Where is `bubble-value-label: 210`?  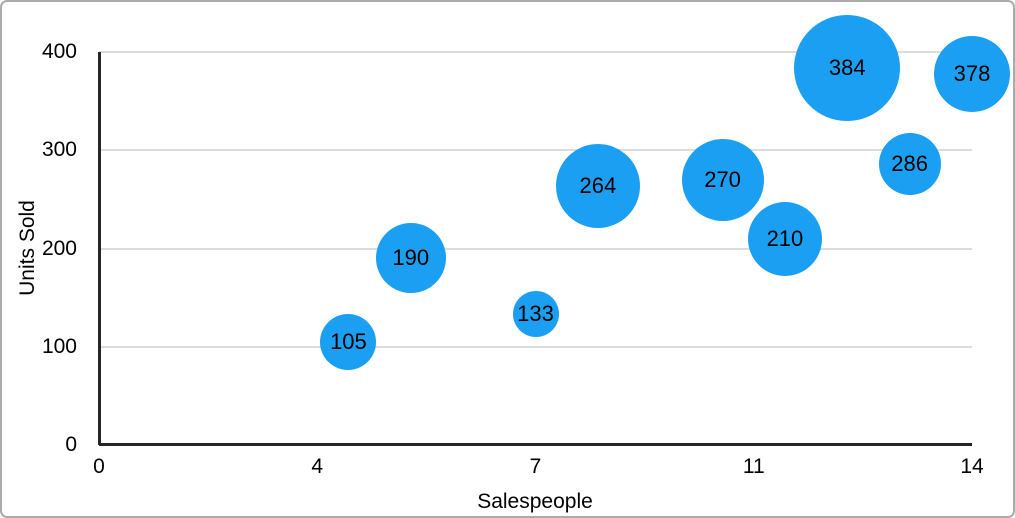
bubble-value-label: 210 is located at coordinates (785, 238).